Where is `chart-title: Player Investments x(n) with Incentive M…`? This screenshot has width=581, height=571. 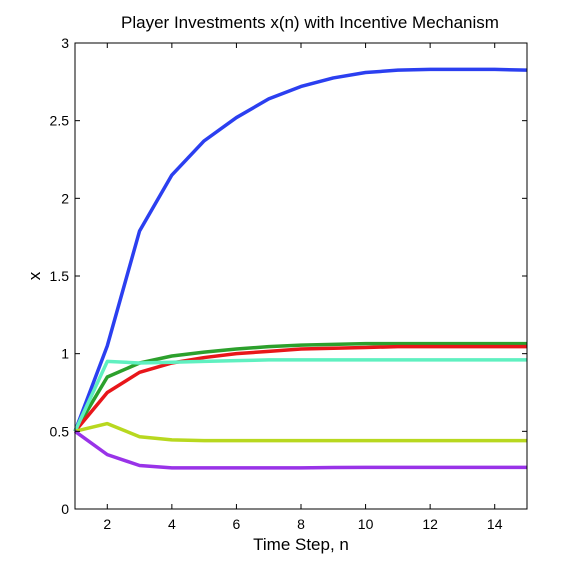 chart-title: Player Investments x(n) with Incentive M… is located at coordinates (310, 22).